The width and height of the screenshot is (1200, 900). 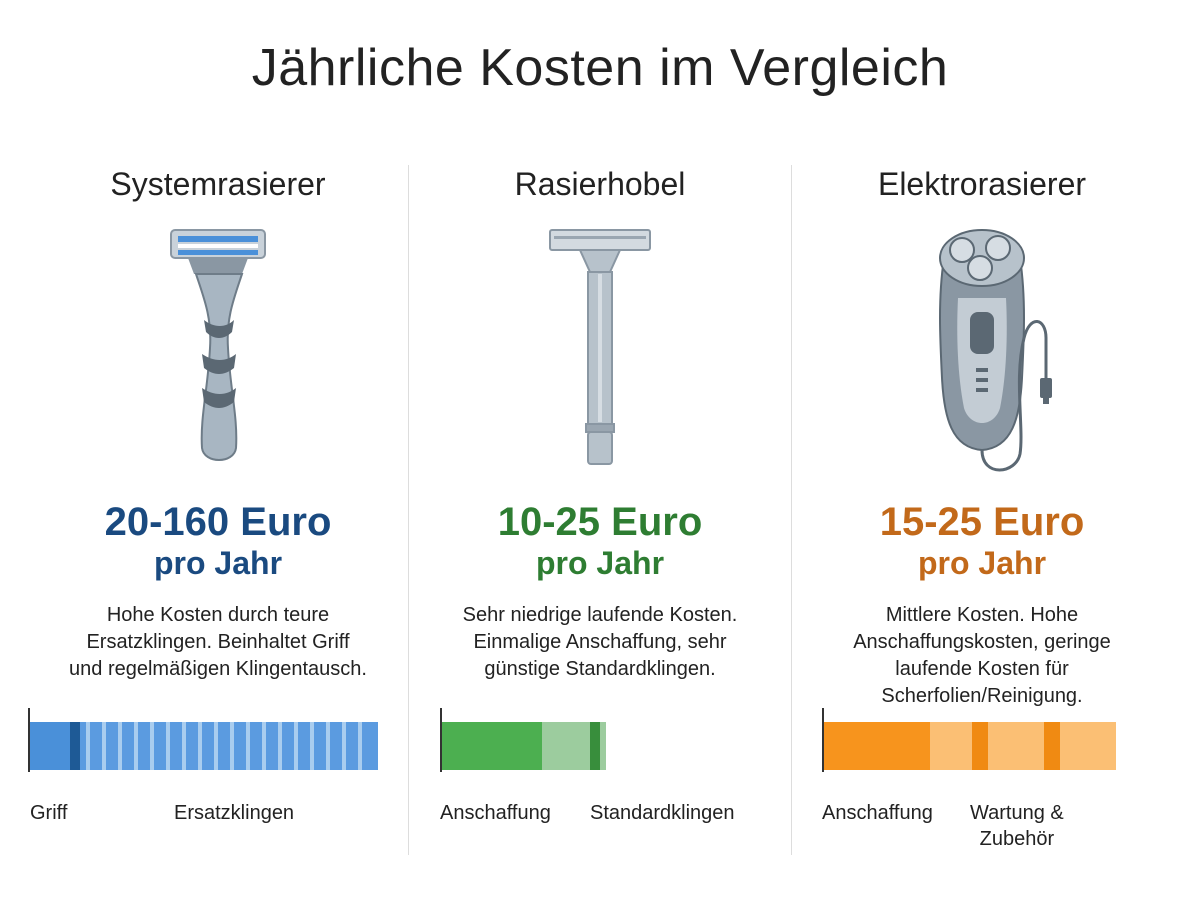 I want to click on description-line: Scherfolien/Reinigung., so click(x=982, y=696).